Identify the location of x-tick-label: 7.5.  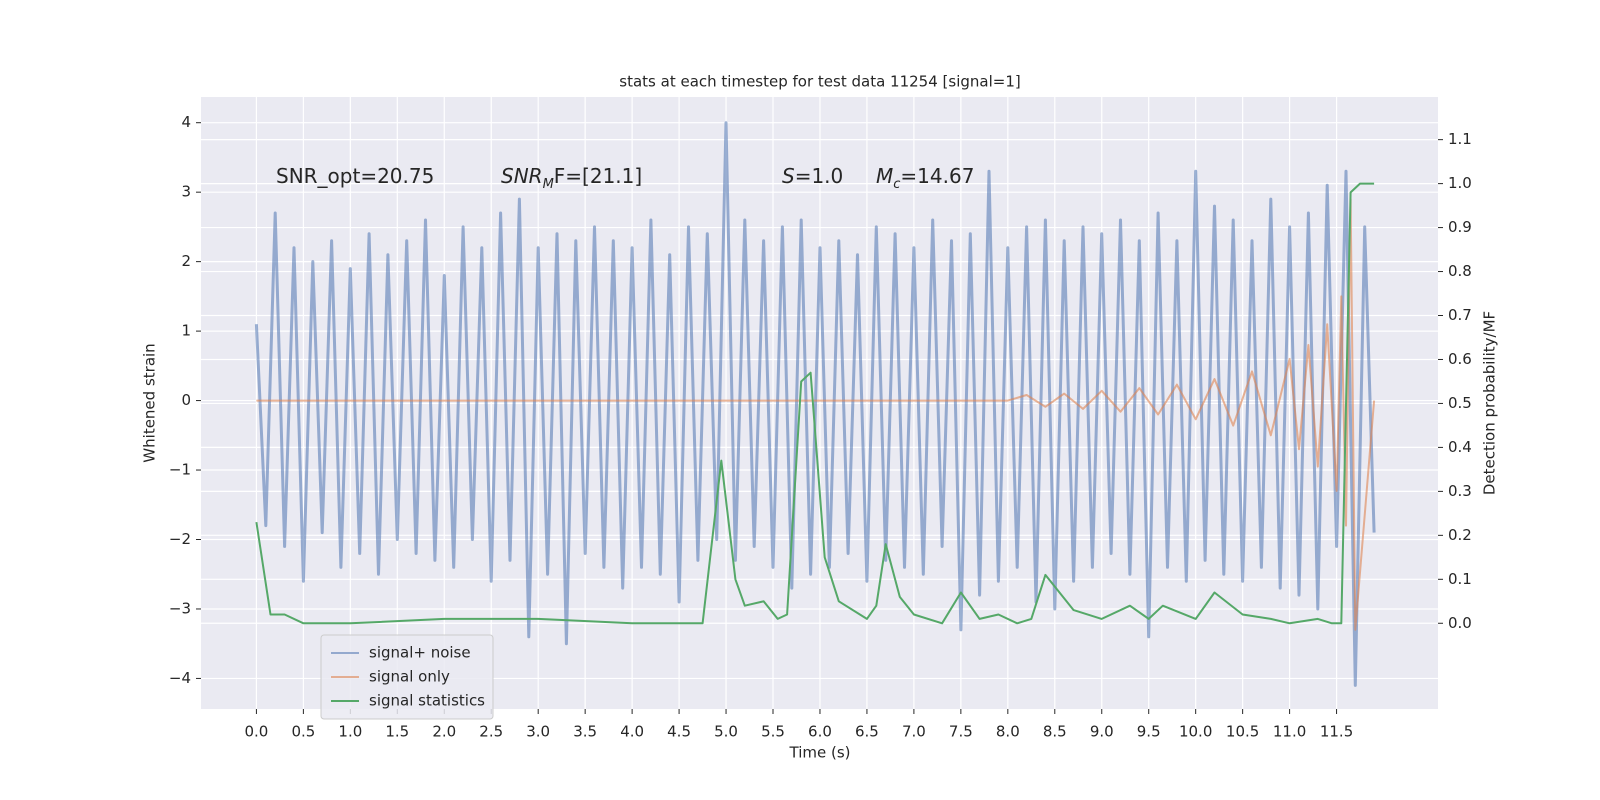
(961, 732).